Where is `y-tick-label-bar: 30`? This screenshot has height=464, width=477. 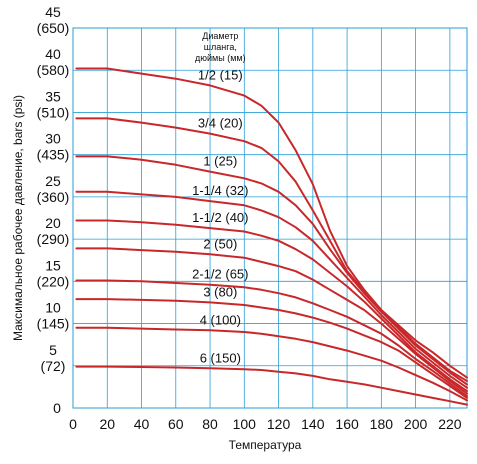
y-tick-label-bar: 30 is located at coordinates (53, 139).